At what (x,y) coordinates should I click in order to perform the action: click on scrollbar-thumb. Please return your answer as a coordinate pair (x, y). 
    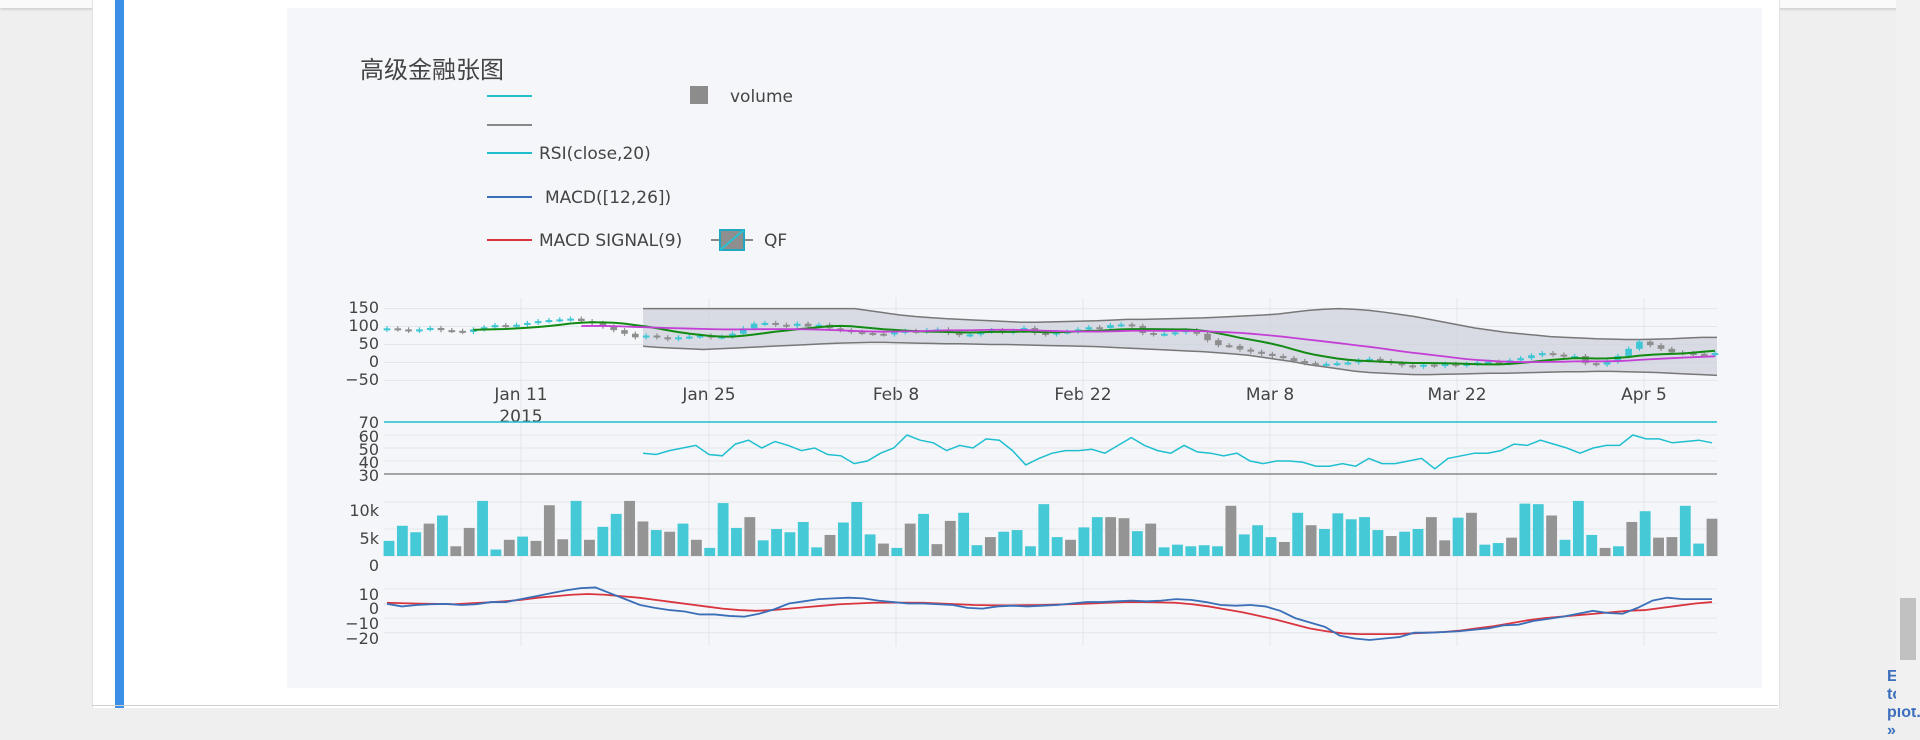
    Looking at the image, I should click on (1908, 629).